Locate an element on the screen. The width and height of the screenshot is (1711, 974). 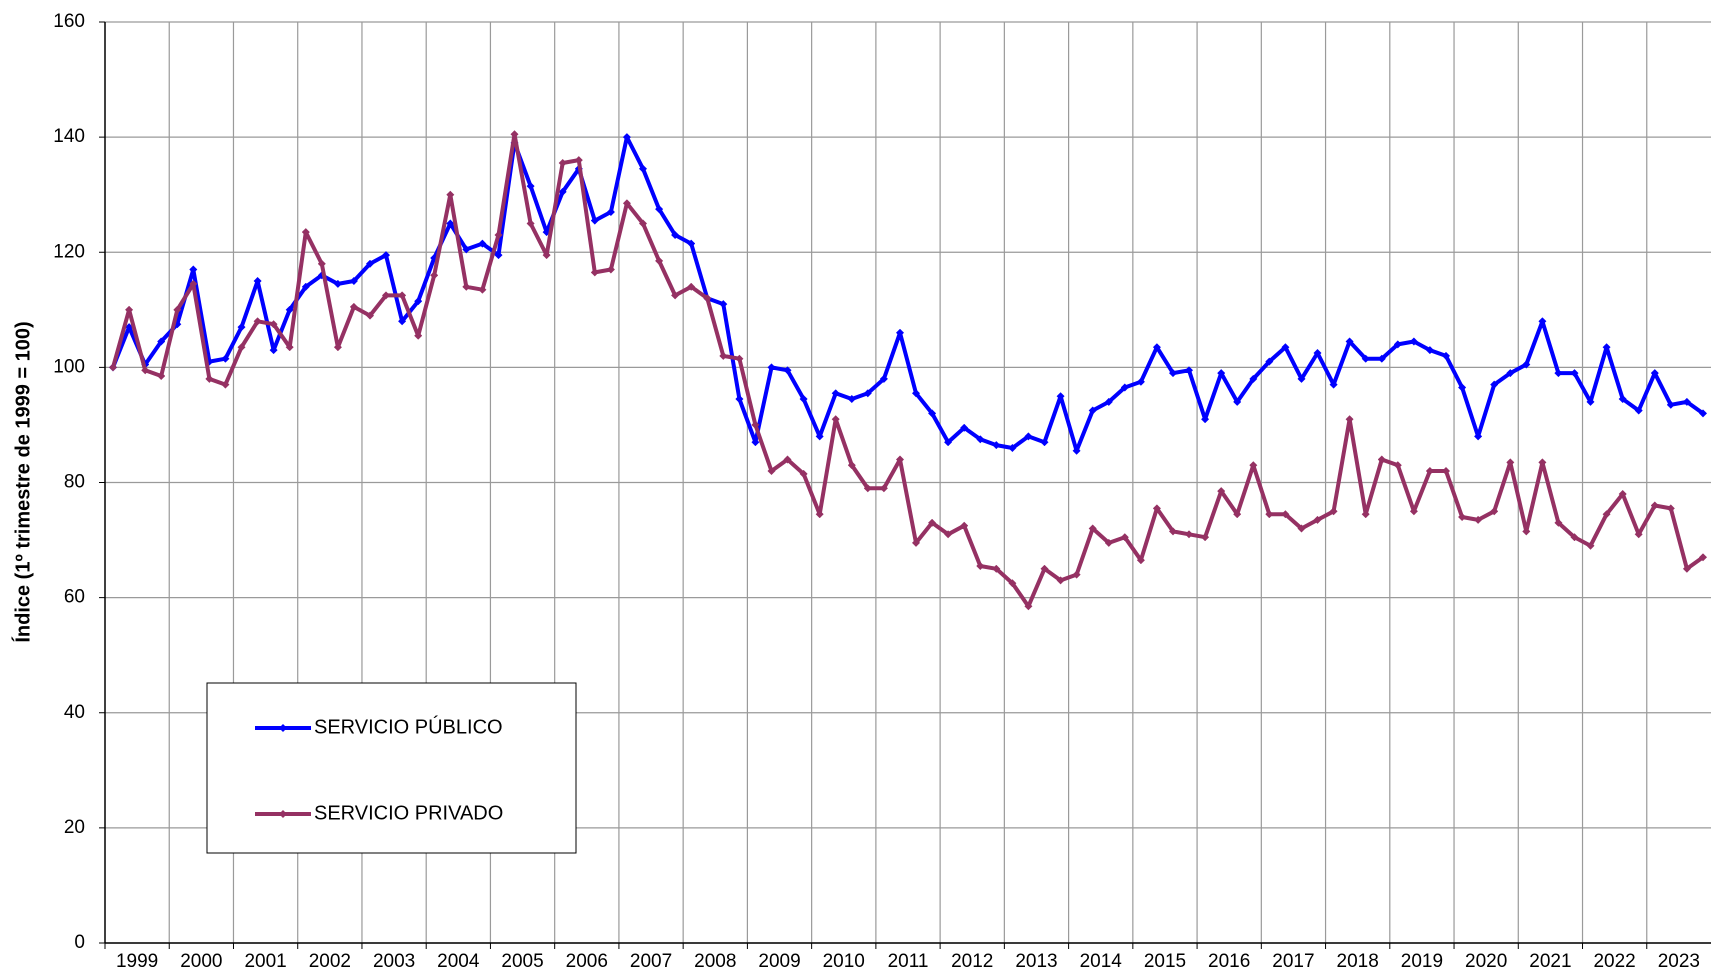
x-tick-label: 2016 is located at coordinates (1229, 961).